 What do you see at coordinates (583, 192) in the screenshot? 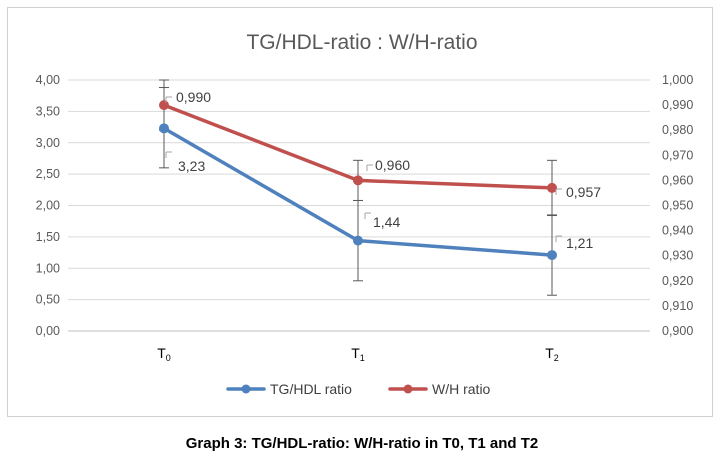
I see `data-label: 0,957` at bounding box center [583, 192].